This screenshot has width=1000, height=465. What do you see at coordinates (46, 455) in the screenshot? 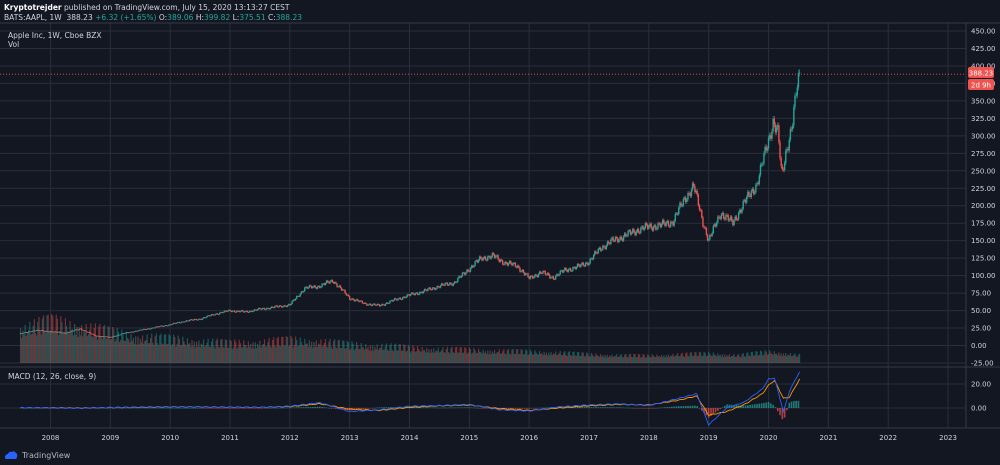
I see `footer-brand: TradingView` at bounding box center [46, 455].